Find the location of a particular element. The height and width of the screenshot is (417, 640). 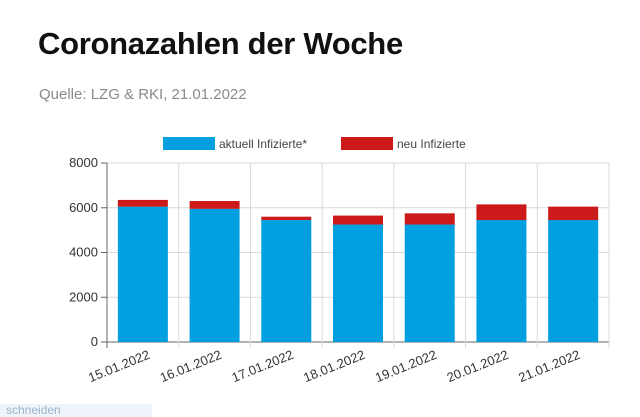

legend-label-1: neu Infizierte is located at coordinates (431, 144).